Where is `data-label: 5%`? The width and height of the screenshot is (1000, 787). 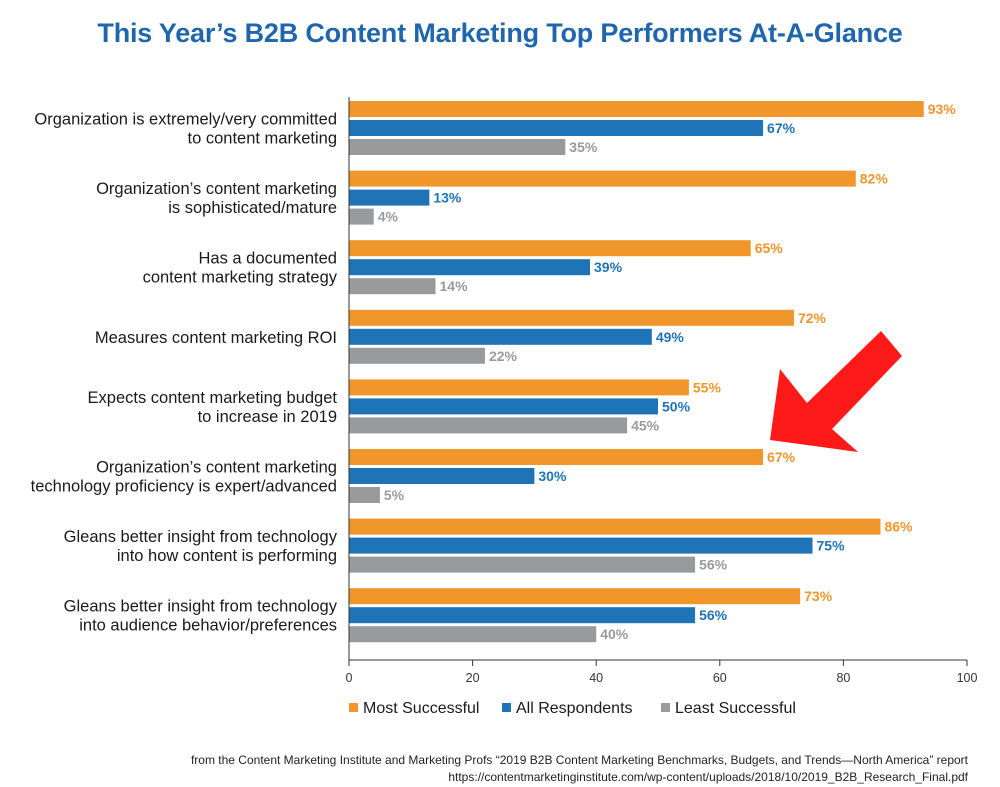
data-label: 5% is located at coordinates (394, 495).